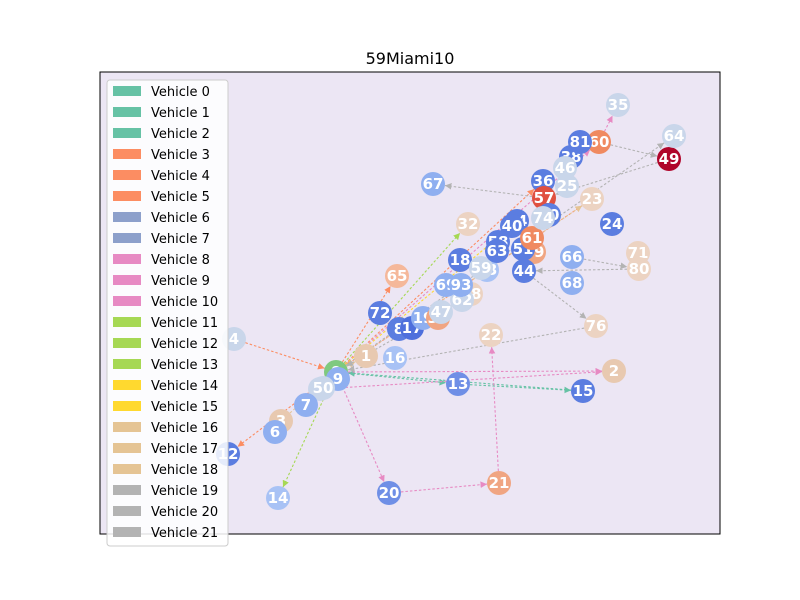 This screenshot has width=800, height=600. I want to click on node-18: 18, so click(460, 260).